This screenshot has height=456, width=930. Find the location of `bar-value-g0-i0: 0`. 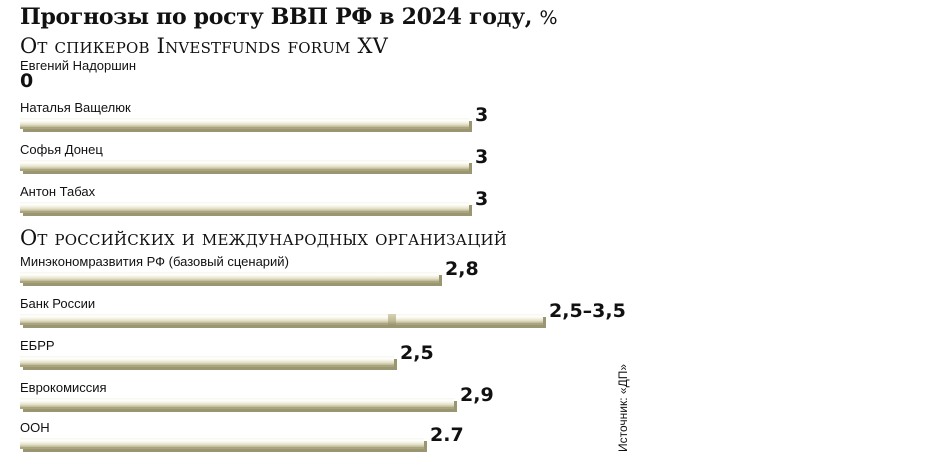

bar-value-g0-i0: 0 is located at coordinates (27, 81).